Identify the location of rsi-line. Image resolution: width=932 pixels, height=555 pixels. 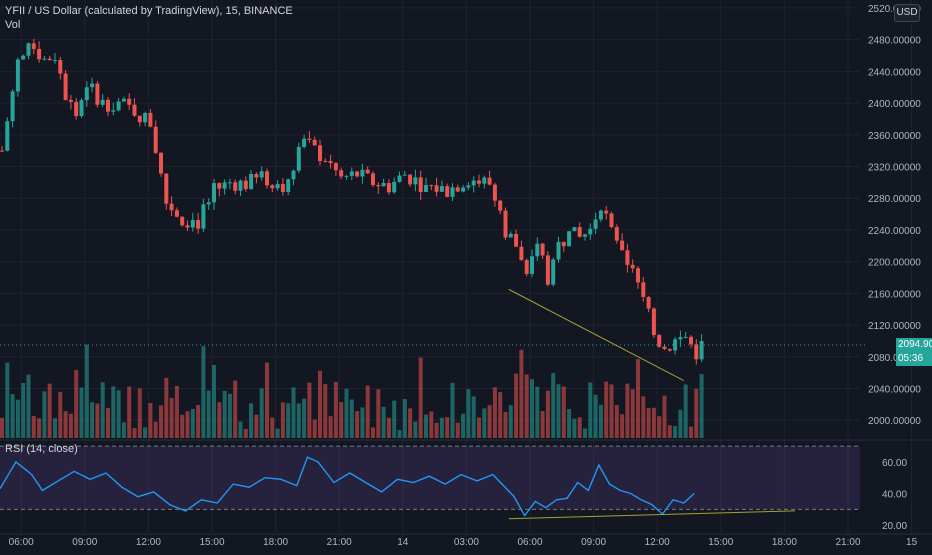
(347, 486).